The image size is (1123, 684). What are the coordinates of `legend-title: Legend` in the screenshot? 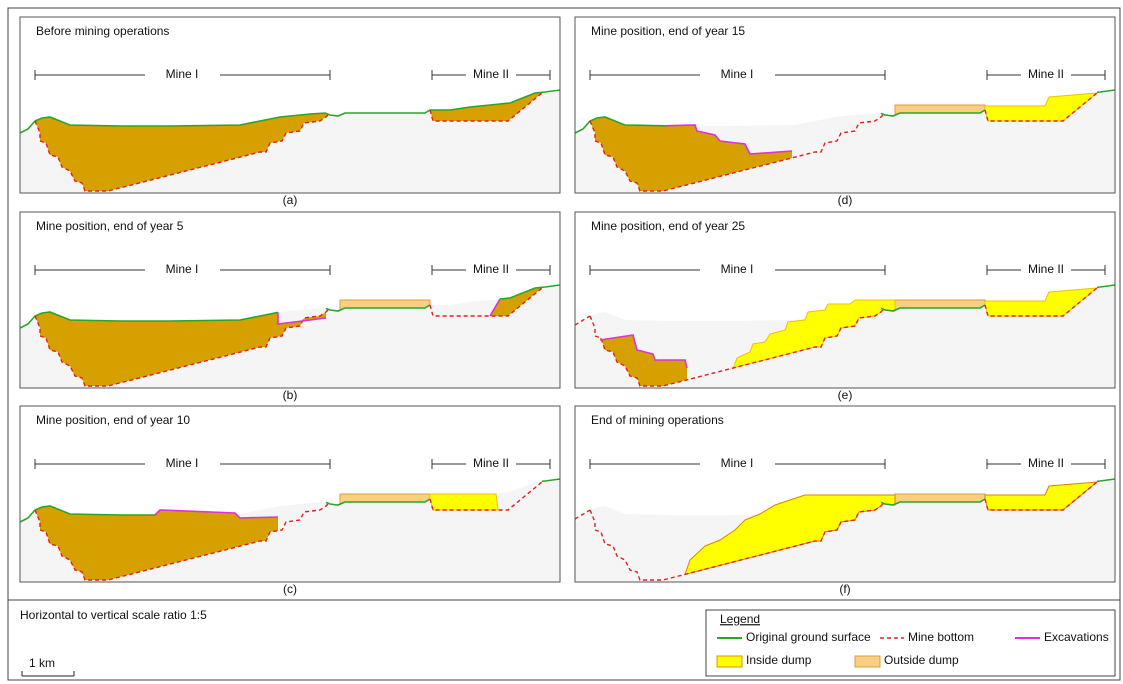 It's located at (740, 619).